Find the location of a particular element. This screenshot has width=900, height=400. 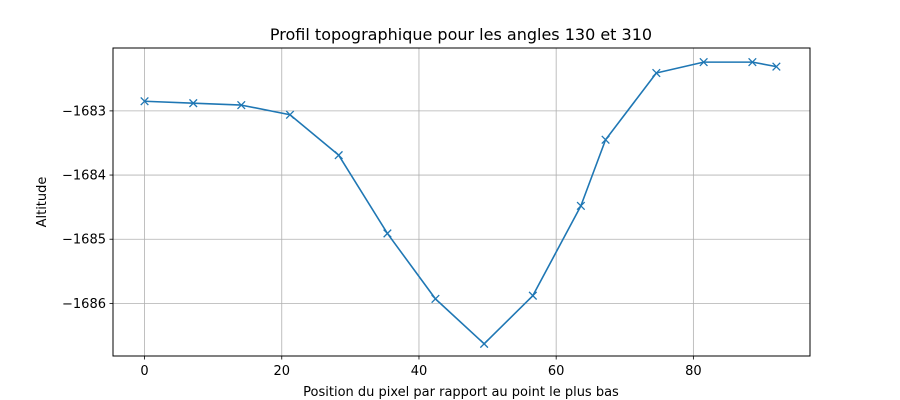

x-tick-label: 0 is located at coordinates (144, 371).